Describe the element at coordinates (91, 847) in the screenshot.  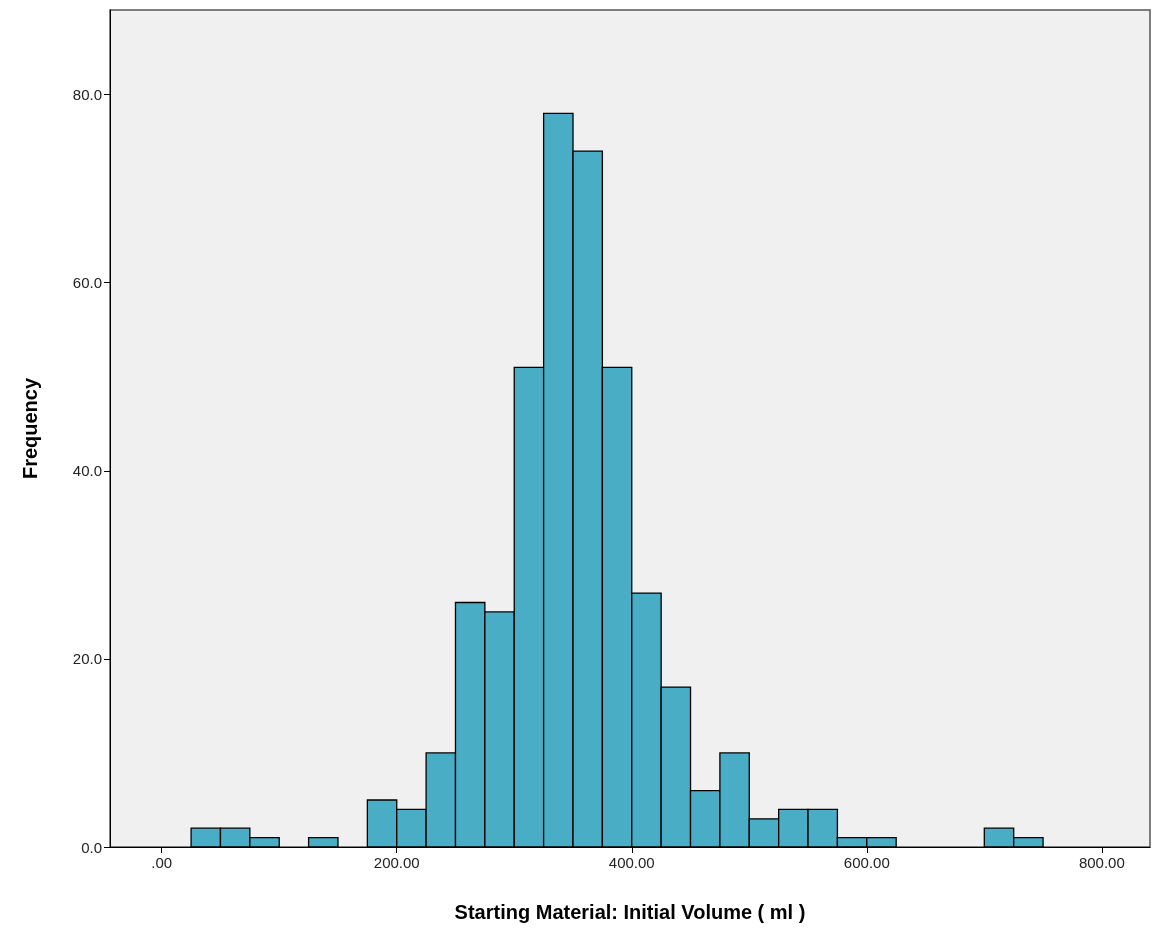
I see `y-tick-label: 0.0` at that location.